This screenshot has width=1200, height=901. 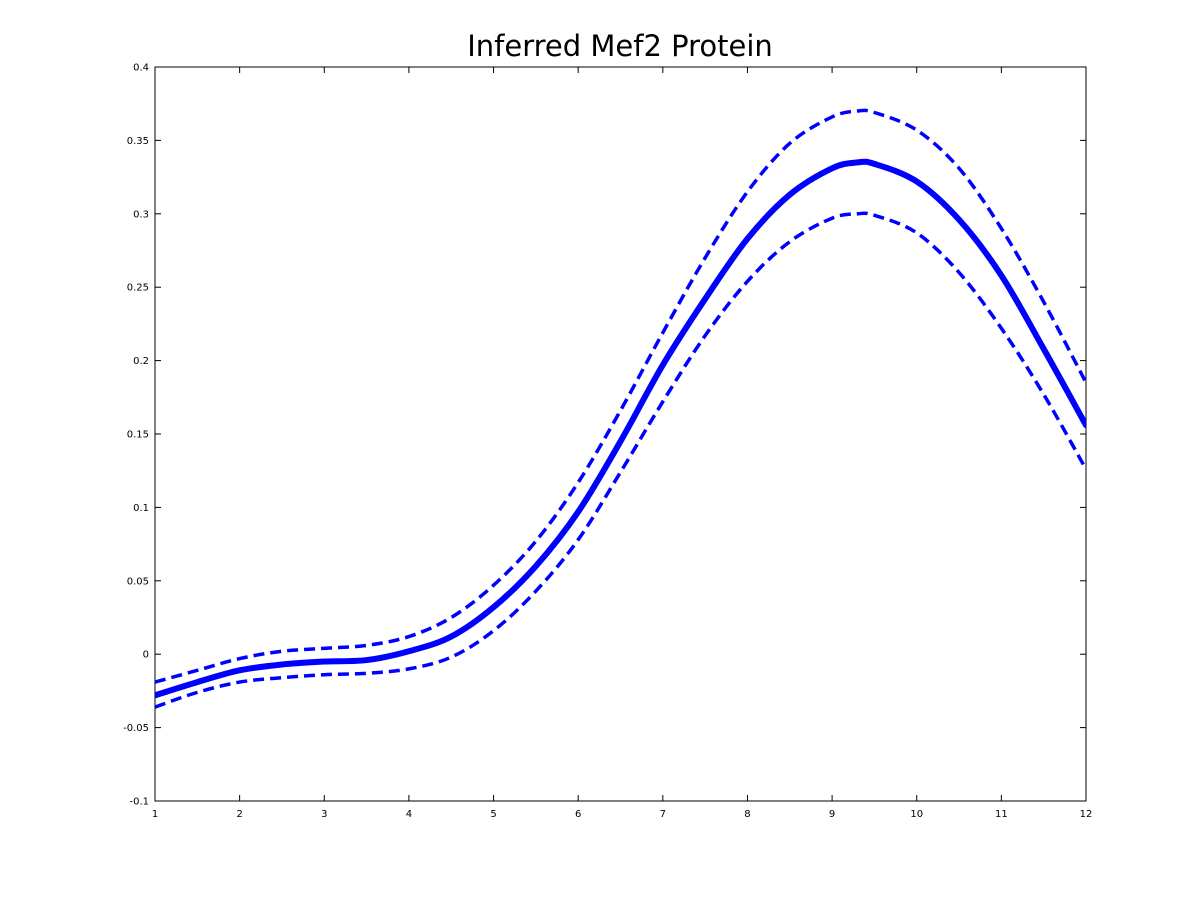 I want to click on x-tick-label: 7, so click(x=663, y=814).